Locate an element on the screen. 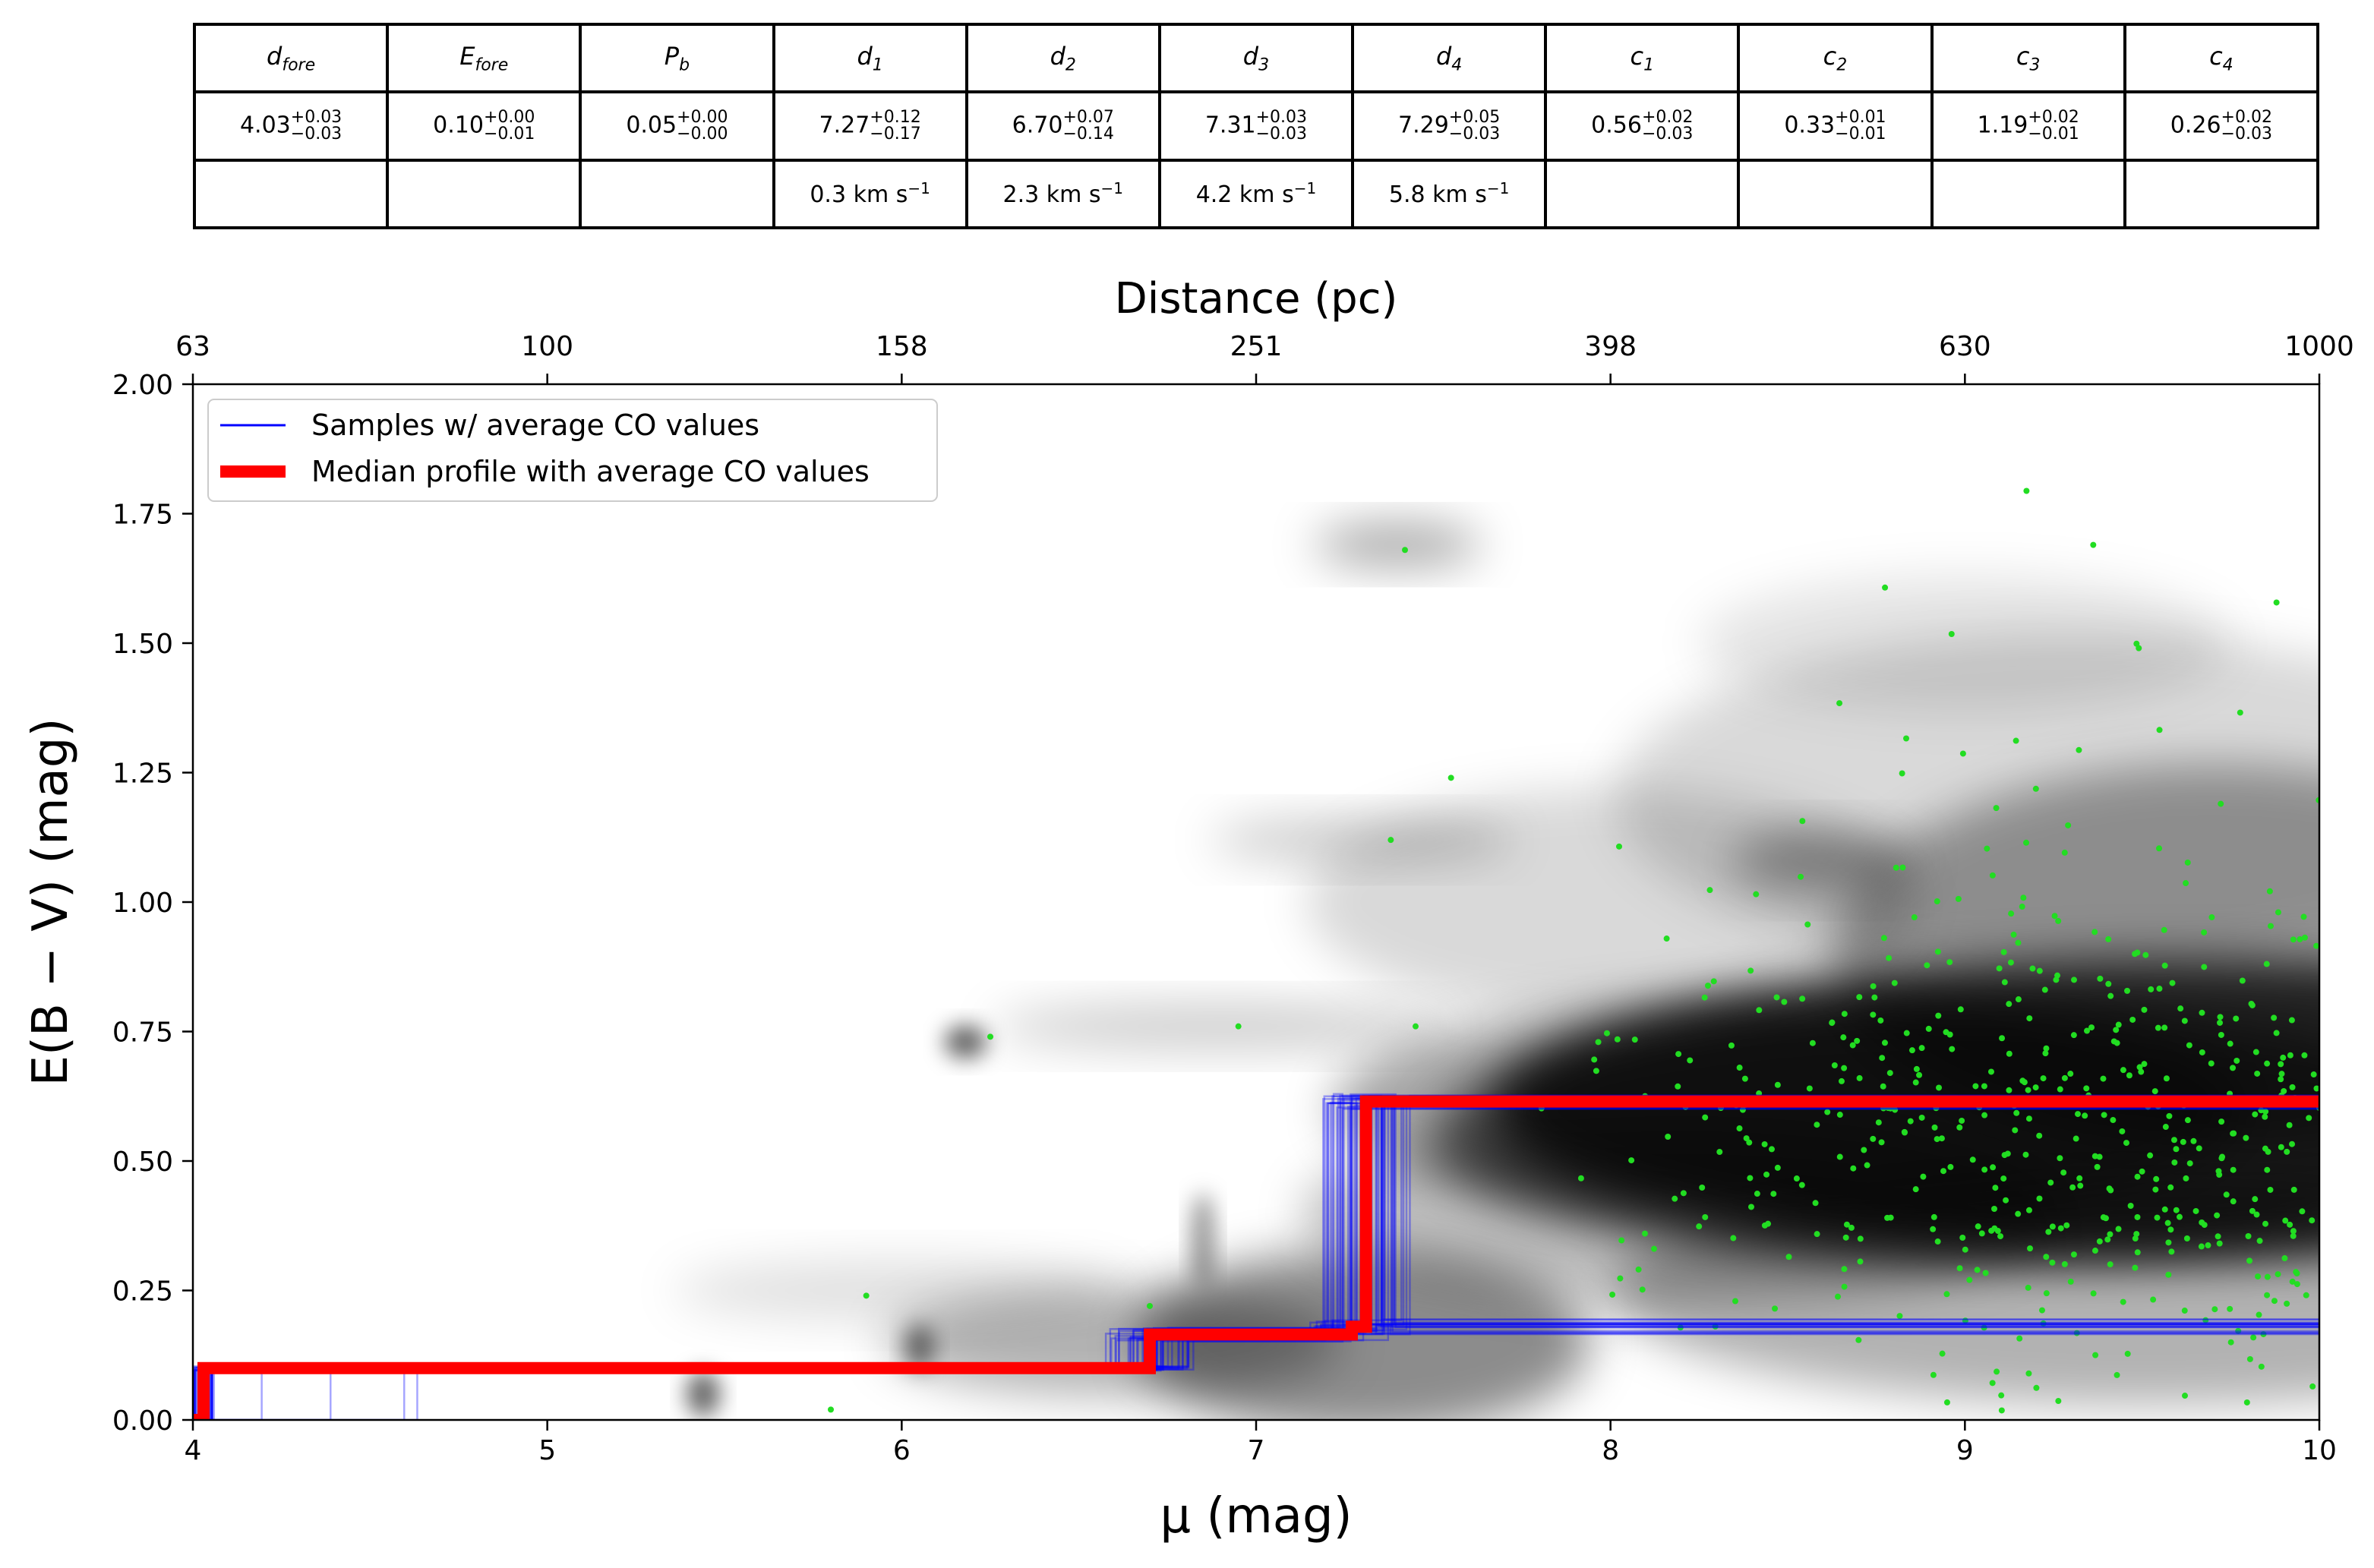 This screenshot has width=2374, height=1568. density-blob is located at coordinates (1362, 840).